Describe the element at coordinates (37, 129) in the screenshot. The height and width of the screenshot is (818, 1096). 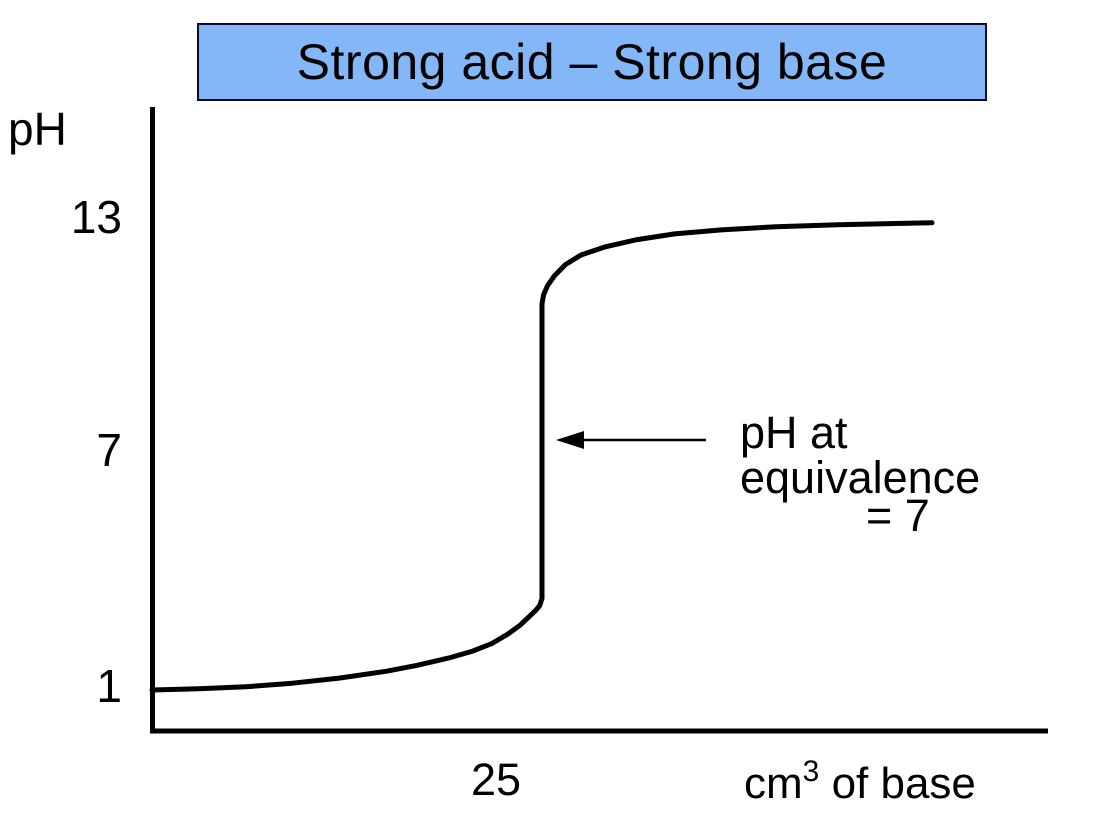
I see `y-axis-title: pH` at that location.